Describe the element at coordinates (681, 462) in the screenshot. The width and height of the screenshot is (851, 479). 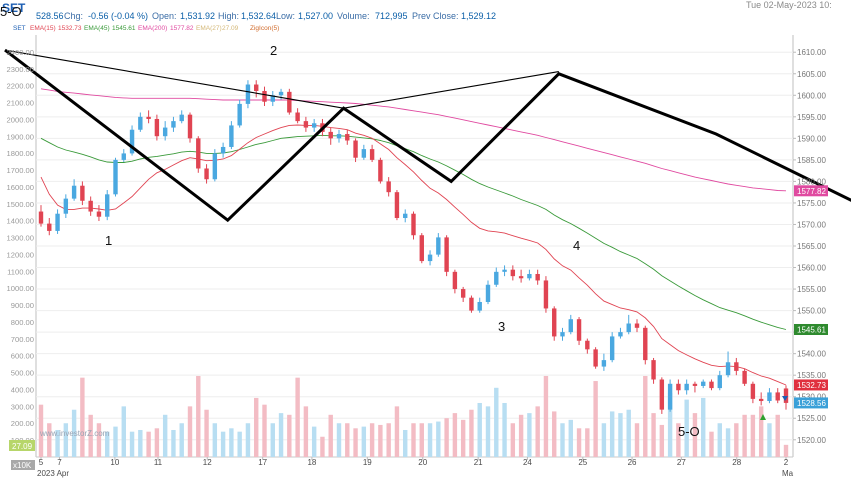
I see `date-tick-label: 27` at that location.